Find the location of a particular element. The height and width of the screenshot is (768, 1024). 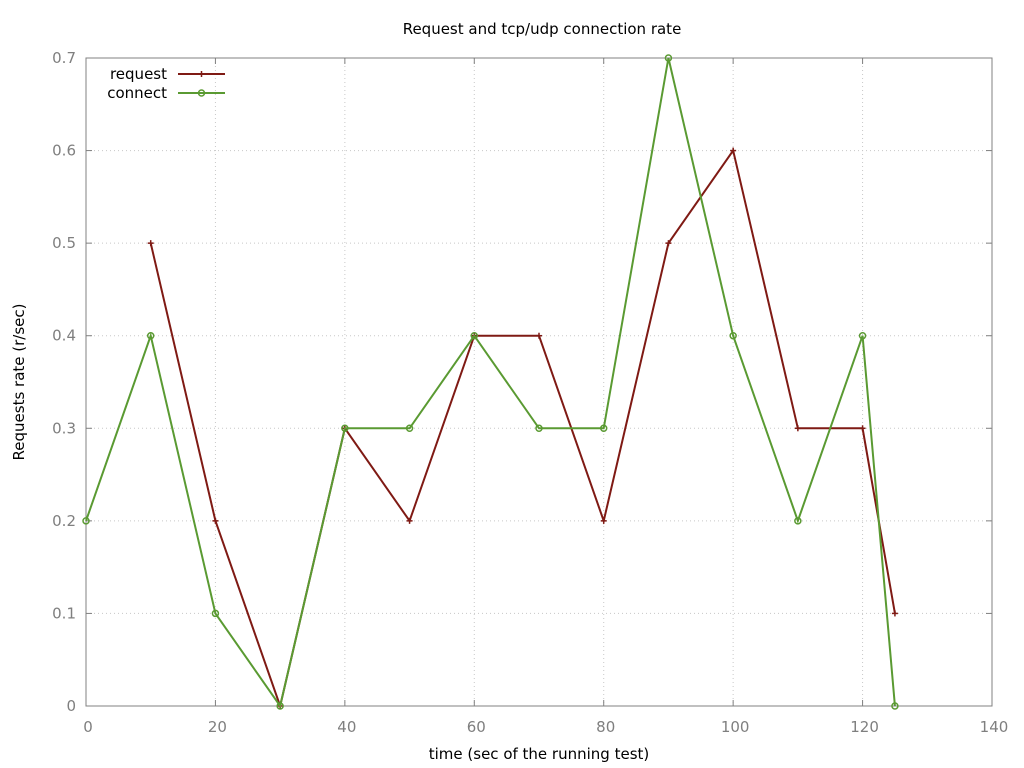

x-tick-label: 80 is located at coordinates (605, 727).